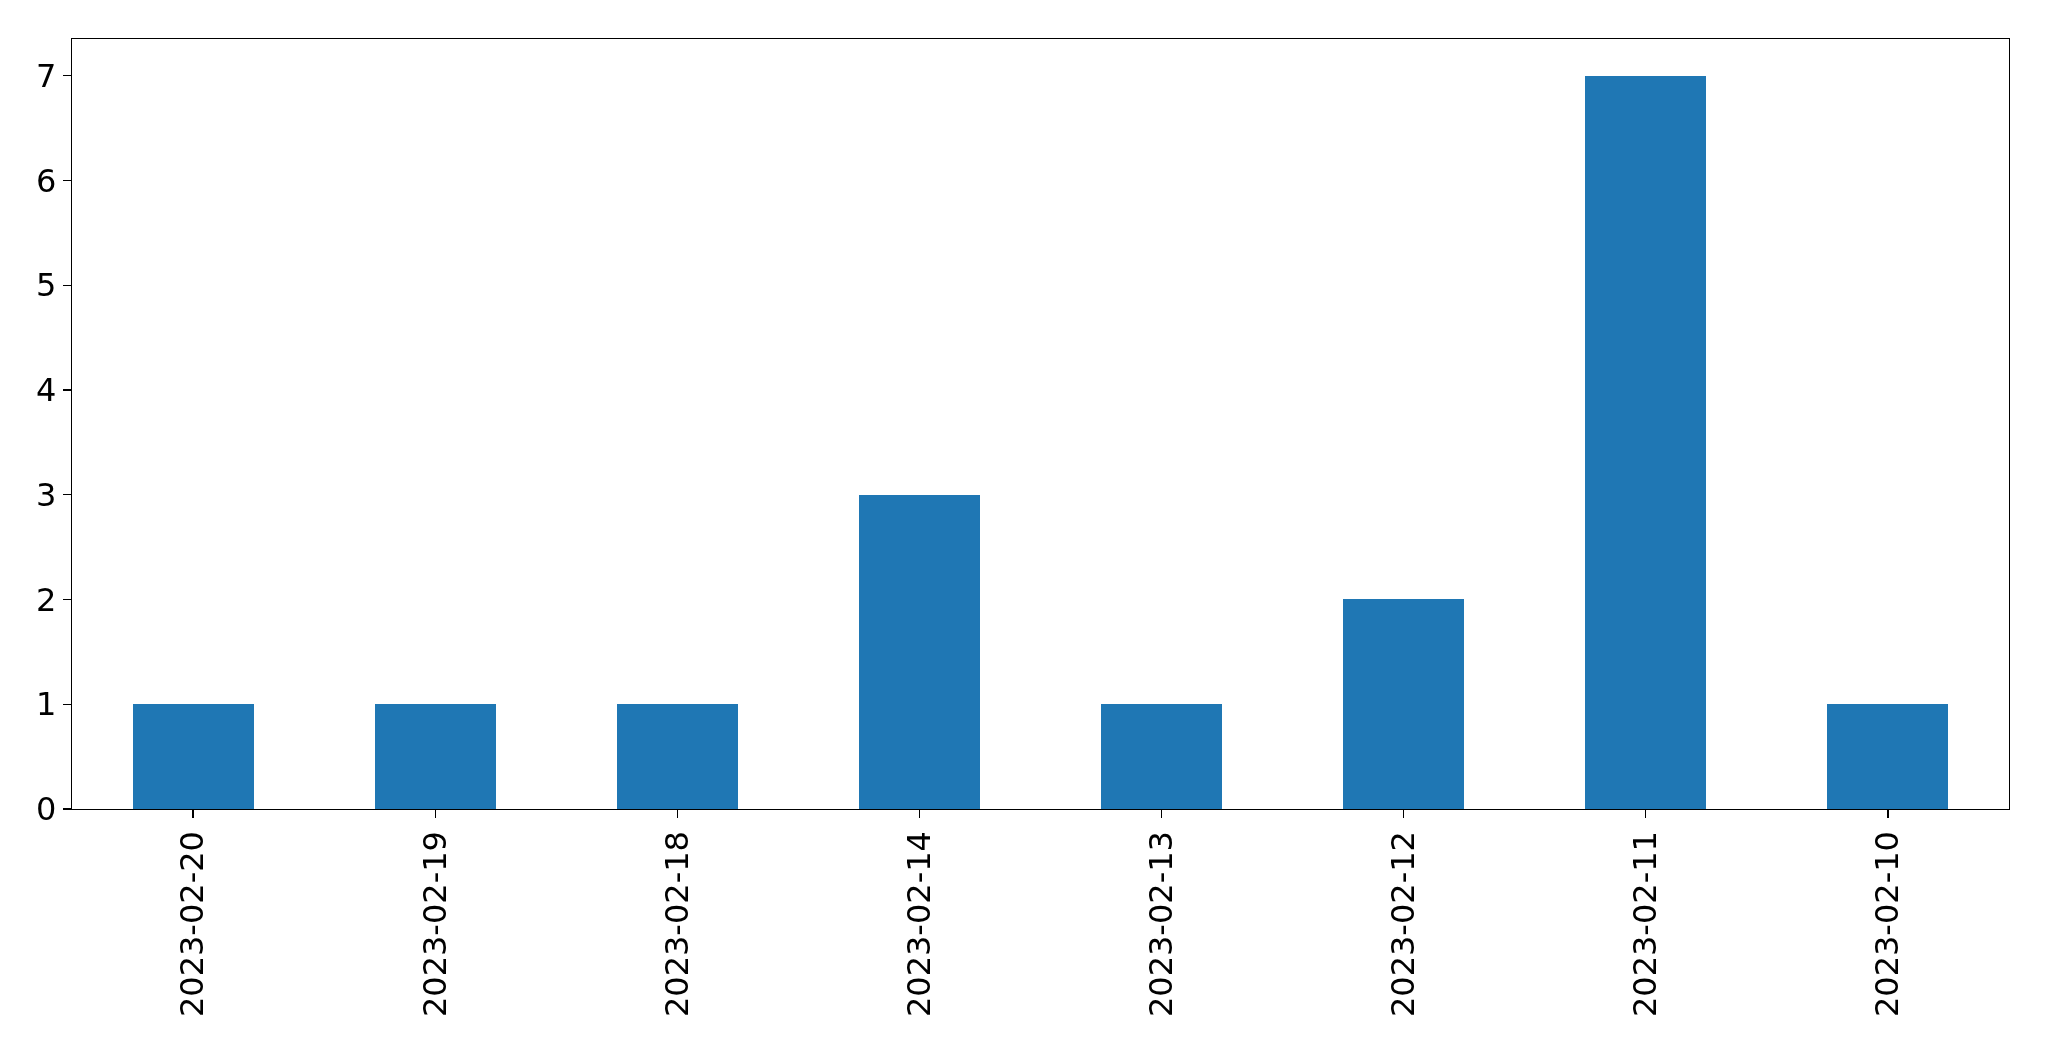 This screenshot has width=2049, height=1061. I want to click on y-tick-label: 7, so click(46, 75).